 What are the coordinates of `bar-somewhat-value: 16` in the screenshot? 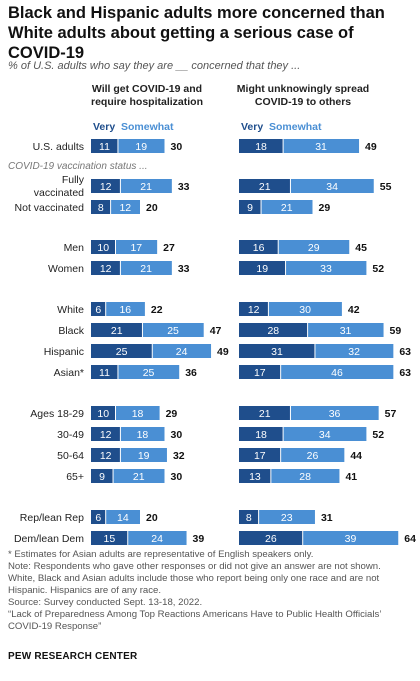 It's located at (125, 310).